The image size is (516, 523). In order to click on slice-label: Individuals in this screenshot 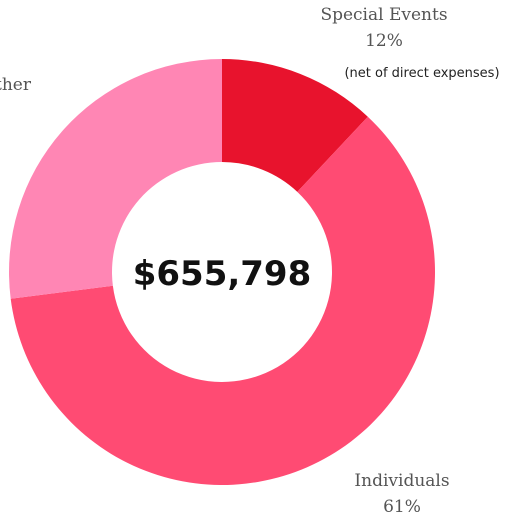, I will do `click(401, 481)`.